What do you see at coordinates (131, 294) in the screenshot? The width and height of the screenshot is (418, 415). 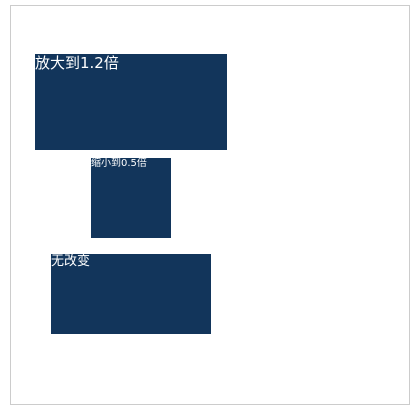 I see `unchanged-box: 无改变` at bounding box center [131, 294].